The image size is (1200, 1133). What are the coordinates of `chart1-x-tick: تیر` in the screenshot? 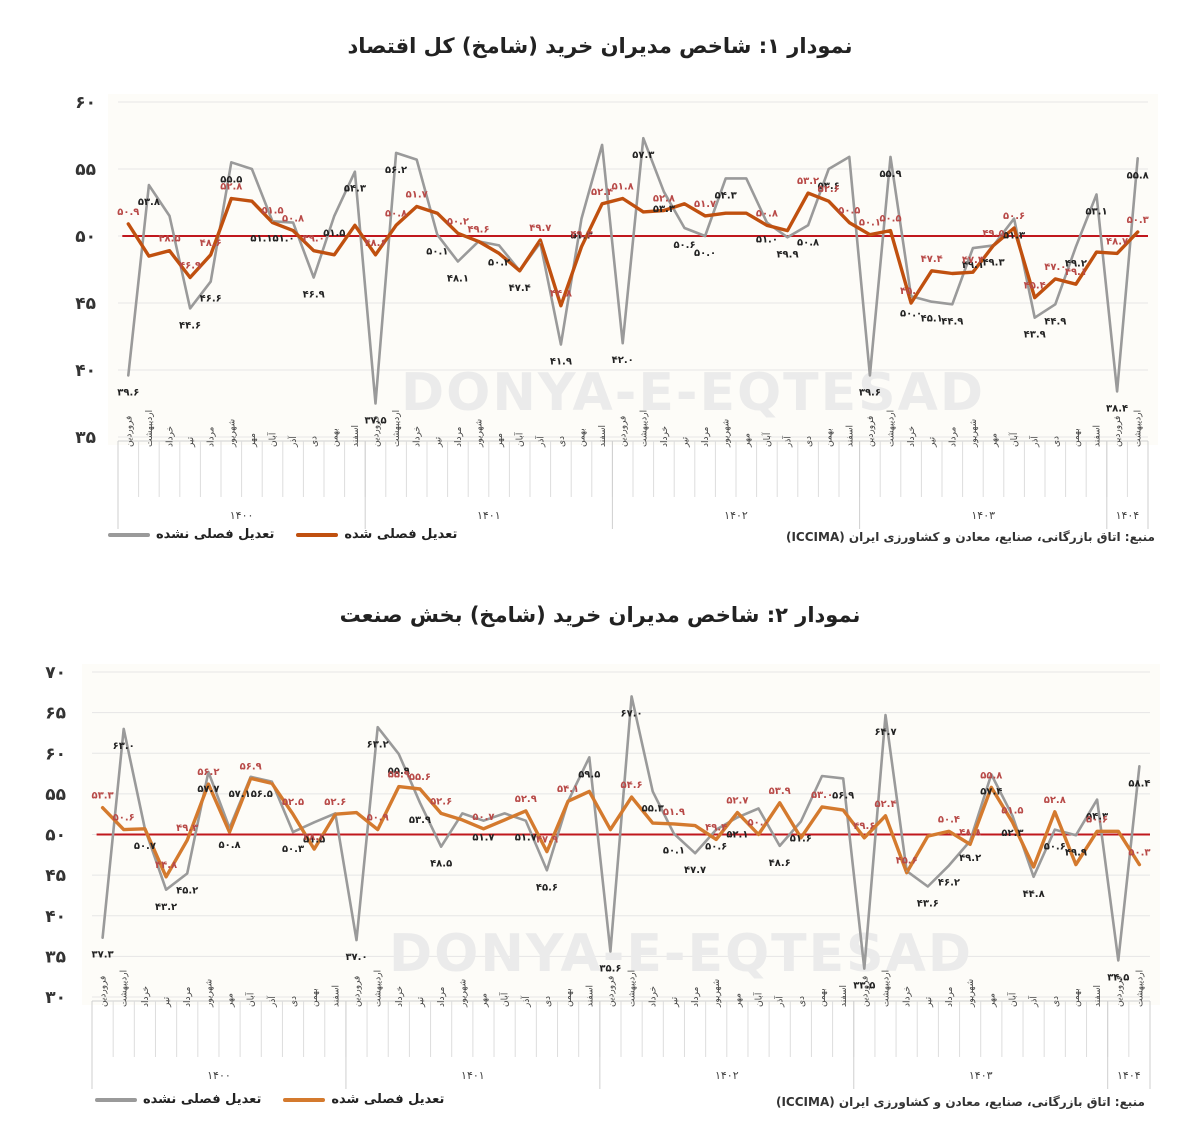 It's located at (933, 442).